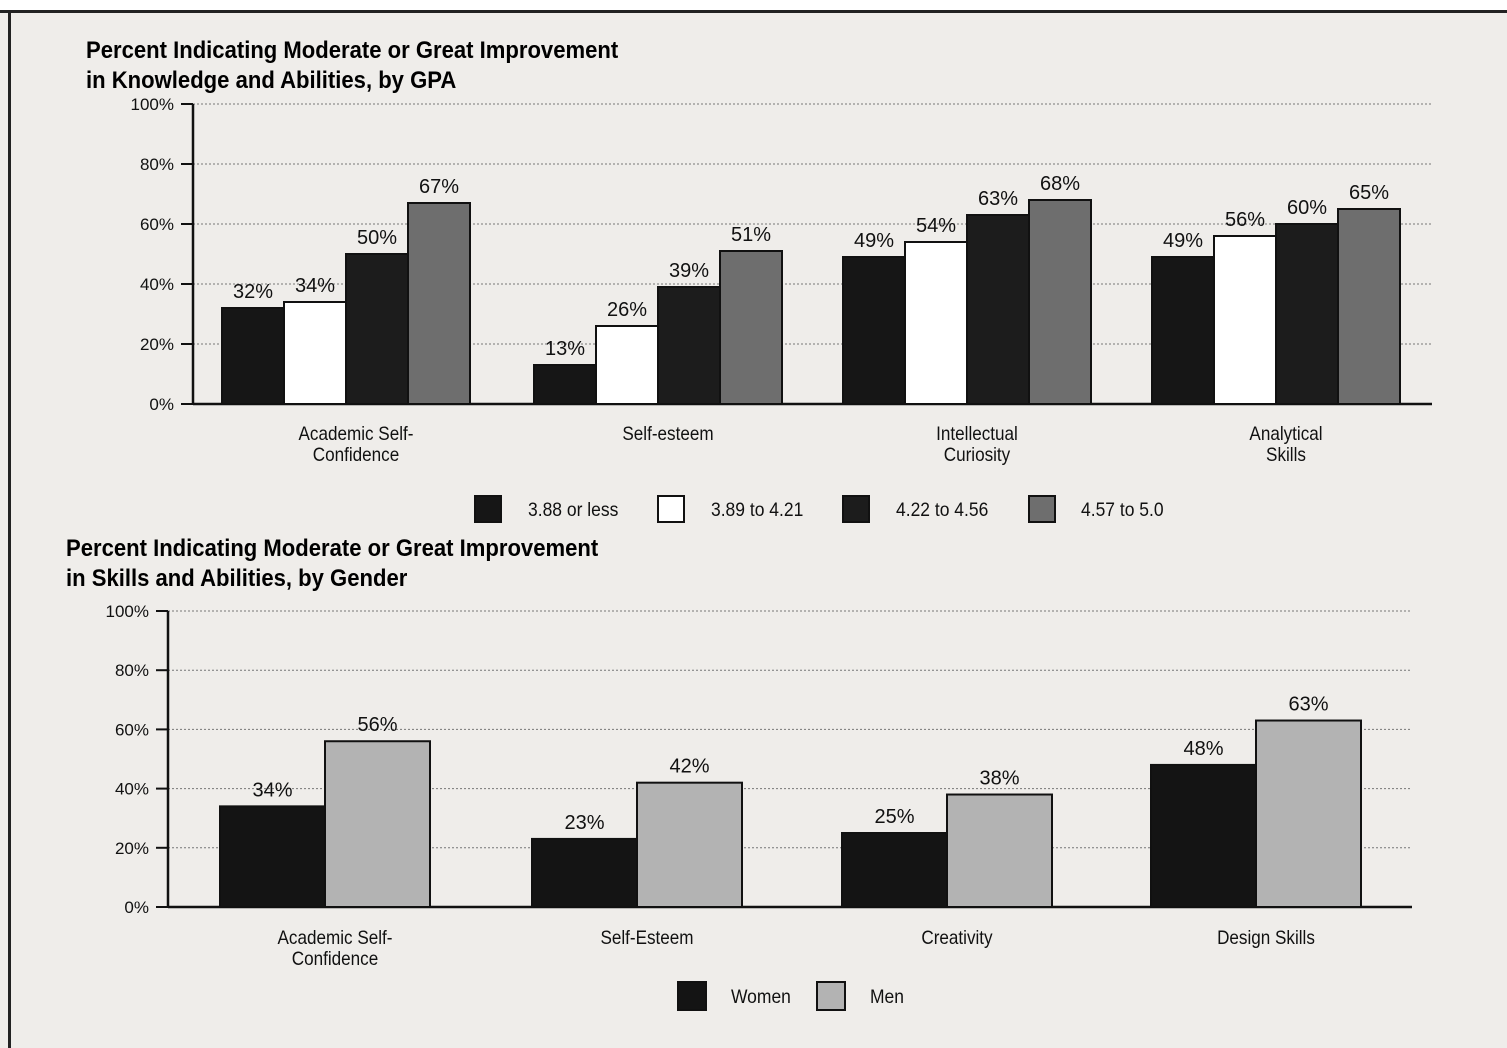  Describe the element at coordinates (1307, 208) in the screenshot. I see `gpa-bar-value-label: 60%` at that location.